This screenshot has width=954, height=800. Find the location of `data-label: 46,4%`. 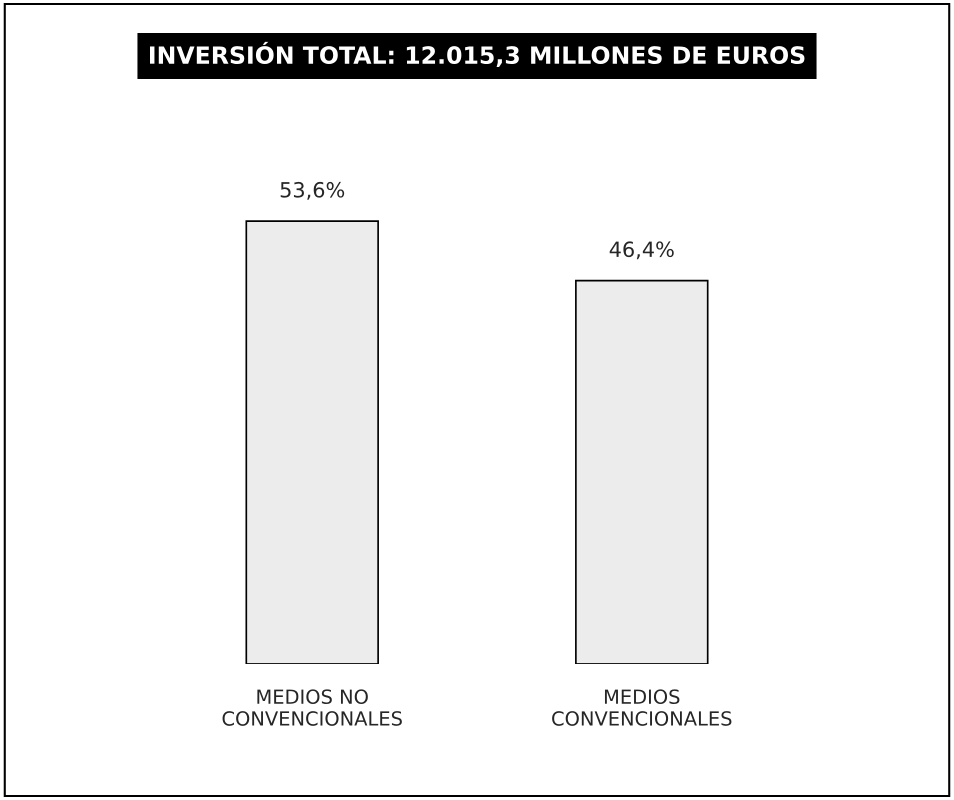

data-label: 46,4% is located at coordinates (642, 250).